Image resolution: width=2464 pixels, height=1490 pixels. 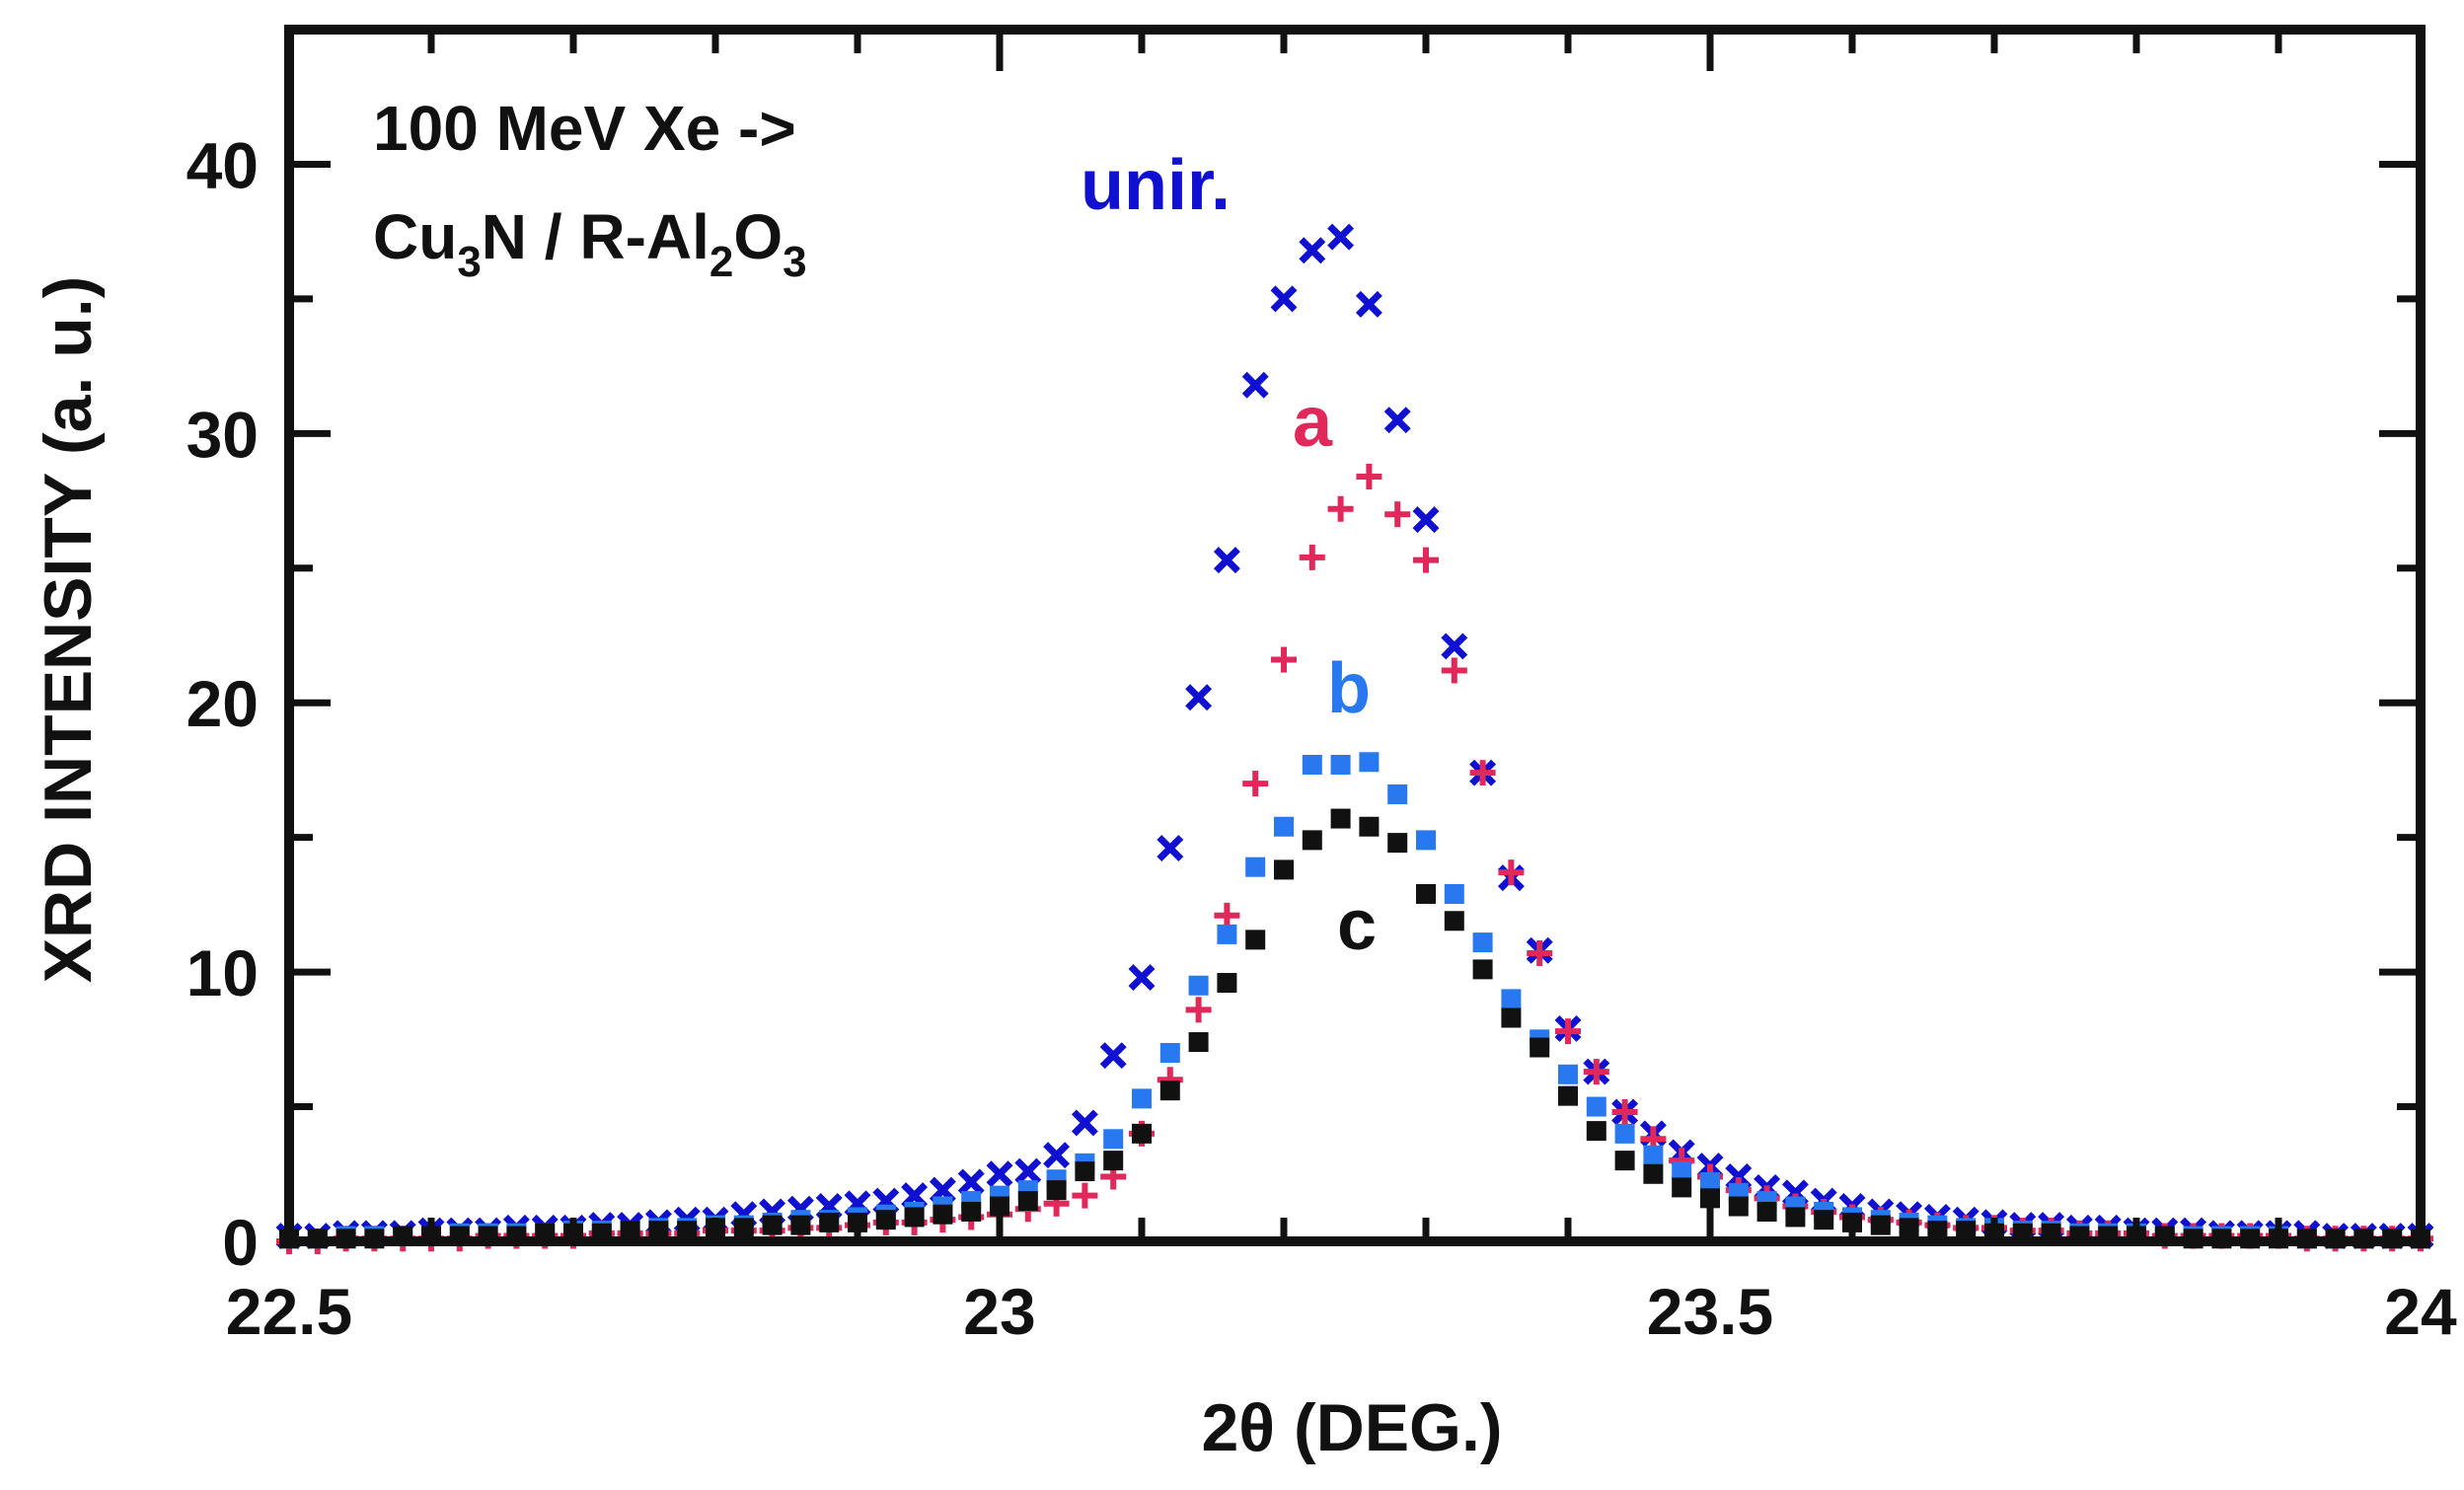 What do you see at coordinates (223, 164) in the screenshot?
I see `y-tick-label: 40` at bounding box center [223, 164].